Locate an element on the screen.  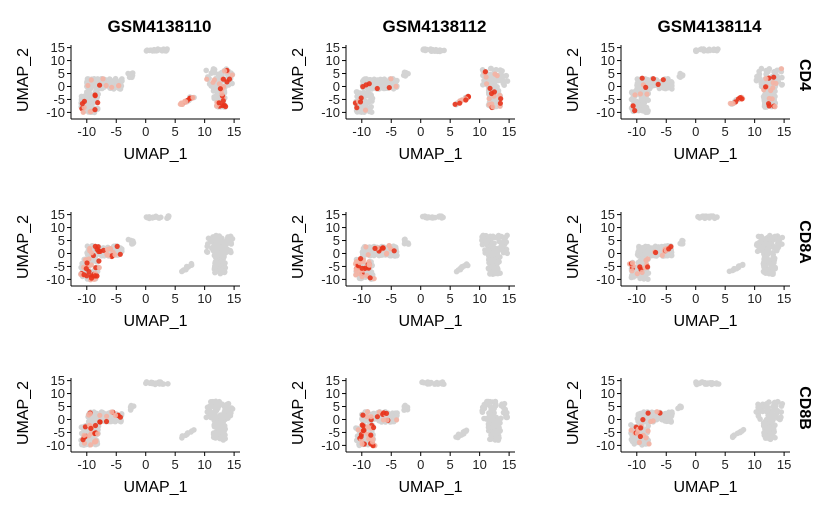
y-tick-label: -10 is located at coordinates (330, 112).